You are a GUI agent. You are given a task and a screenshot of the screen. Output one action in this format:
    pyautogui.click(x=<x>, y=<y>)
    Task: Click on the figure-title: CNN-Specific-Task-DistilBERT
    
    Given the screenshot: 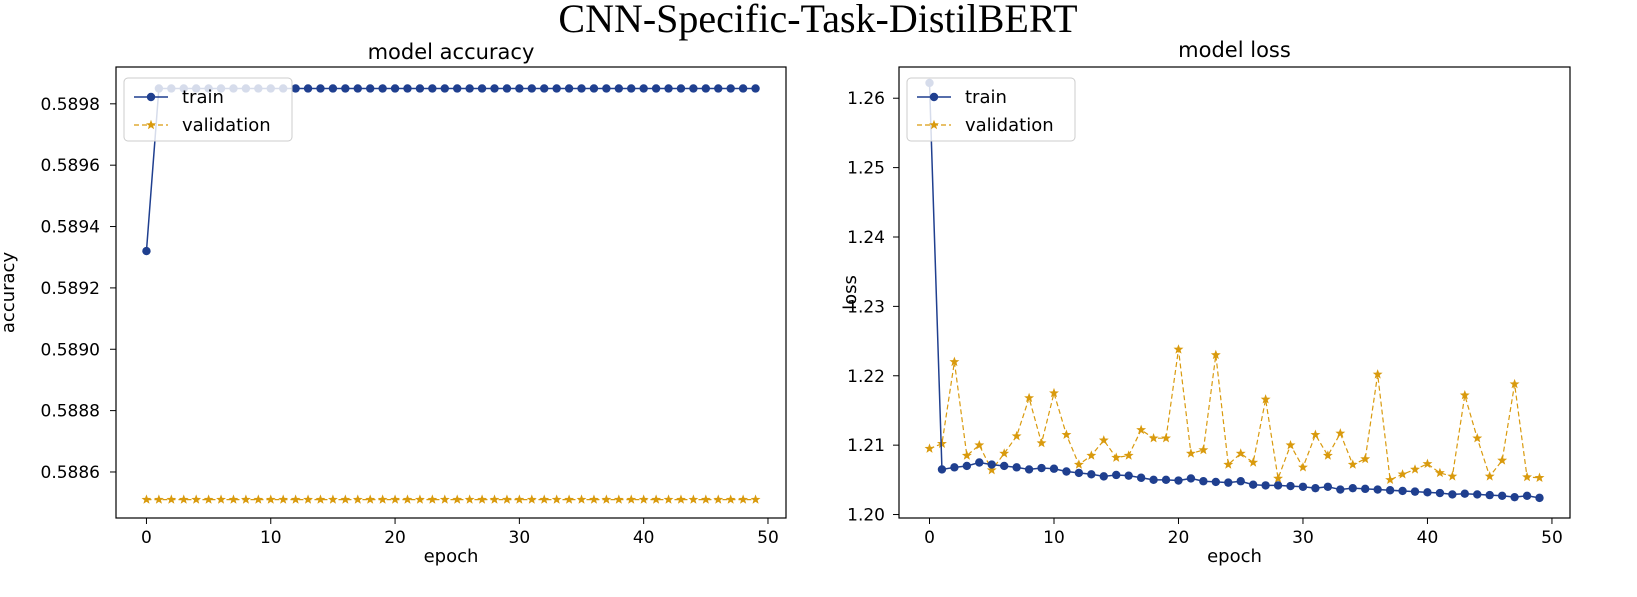 What is the action you would take?
    pyautogui.click(x=817, y=20)
    